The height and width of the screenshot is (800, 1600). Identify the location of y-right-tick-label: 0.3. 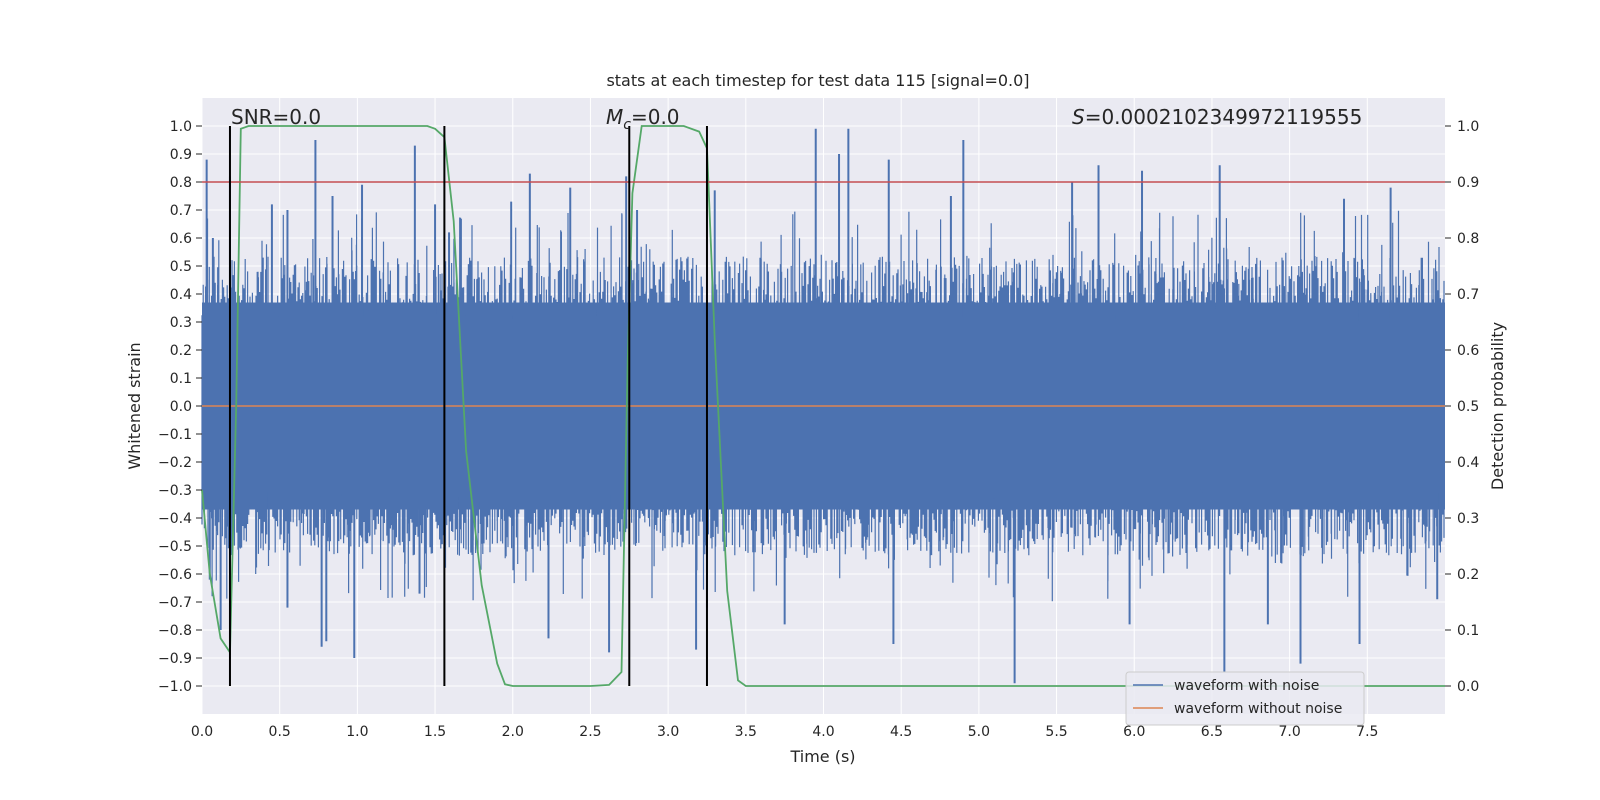
(1468, 519).